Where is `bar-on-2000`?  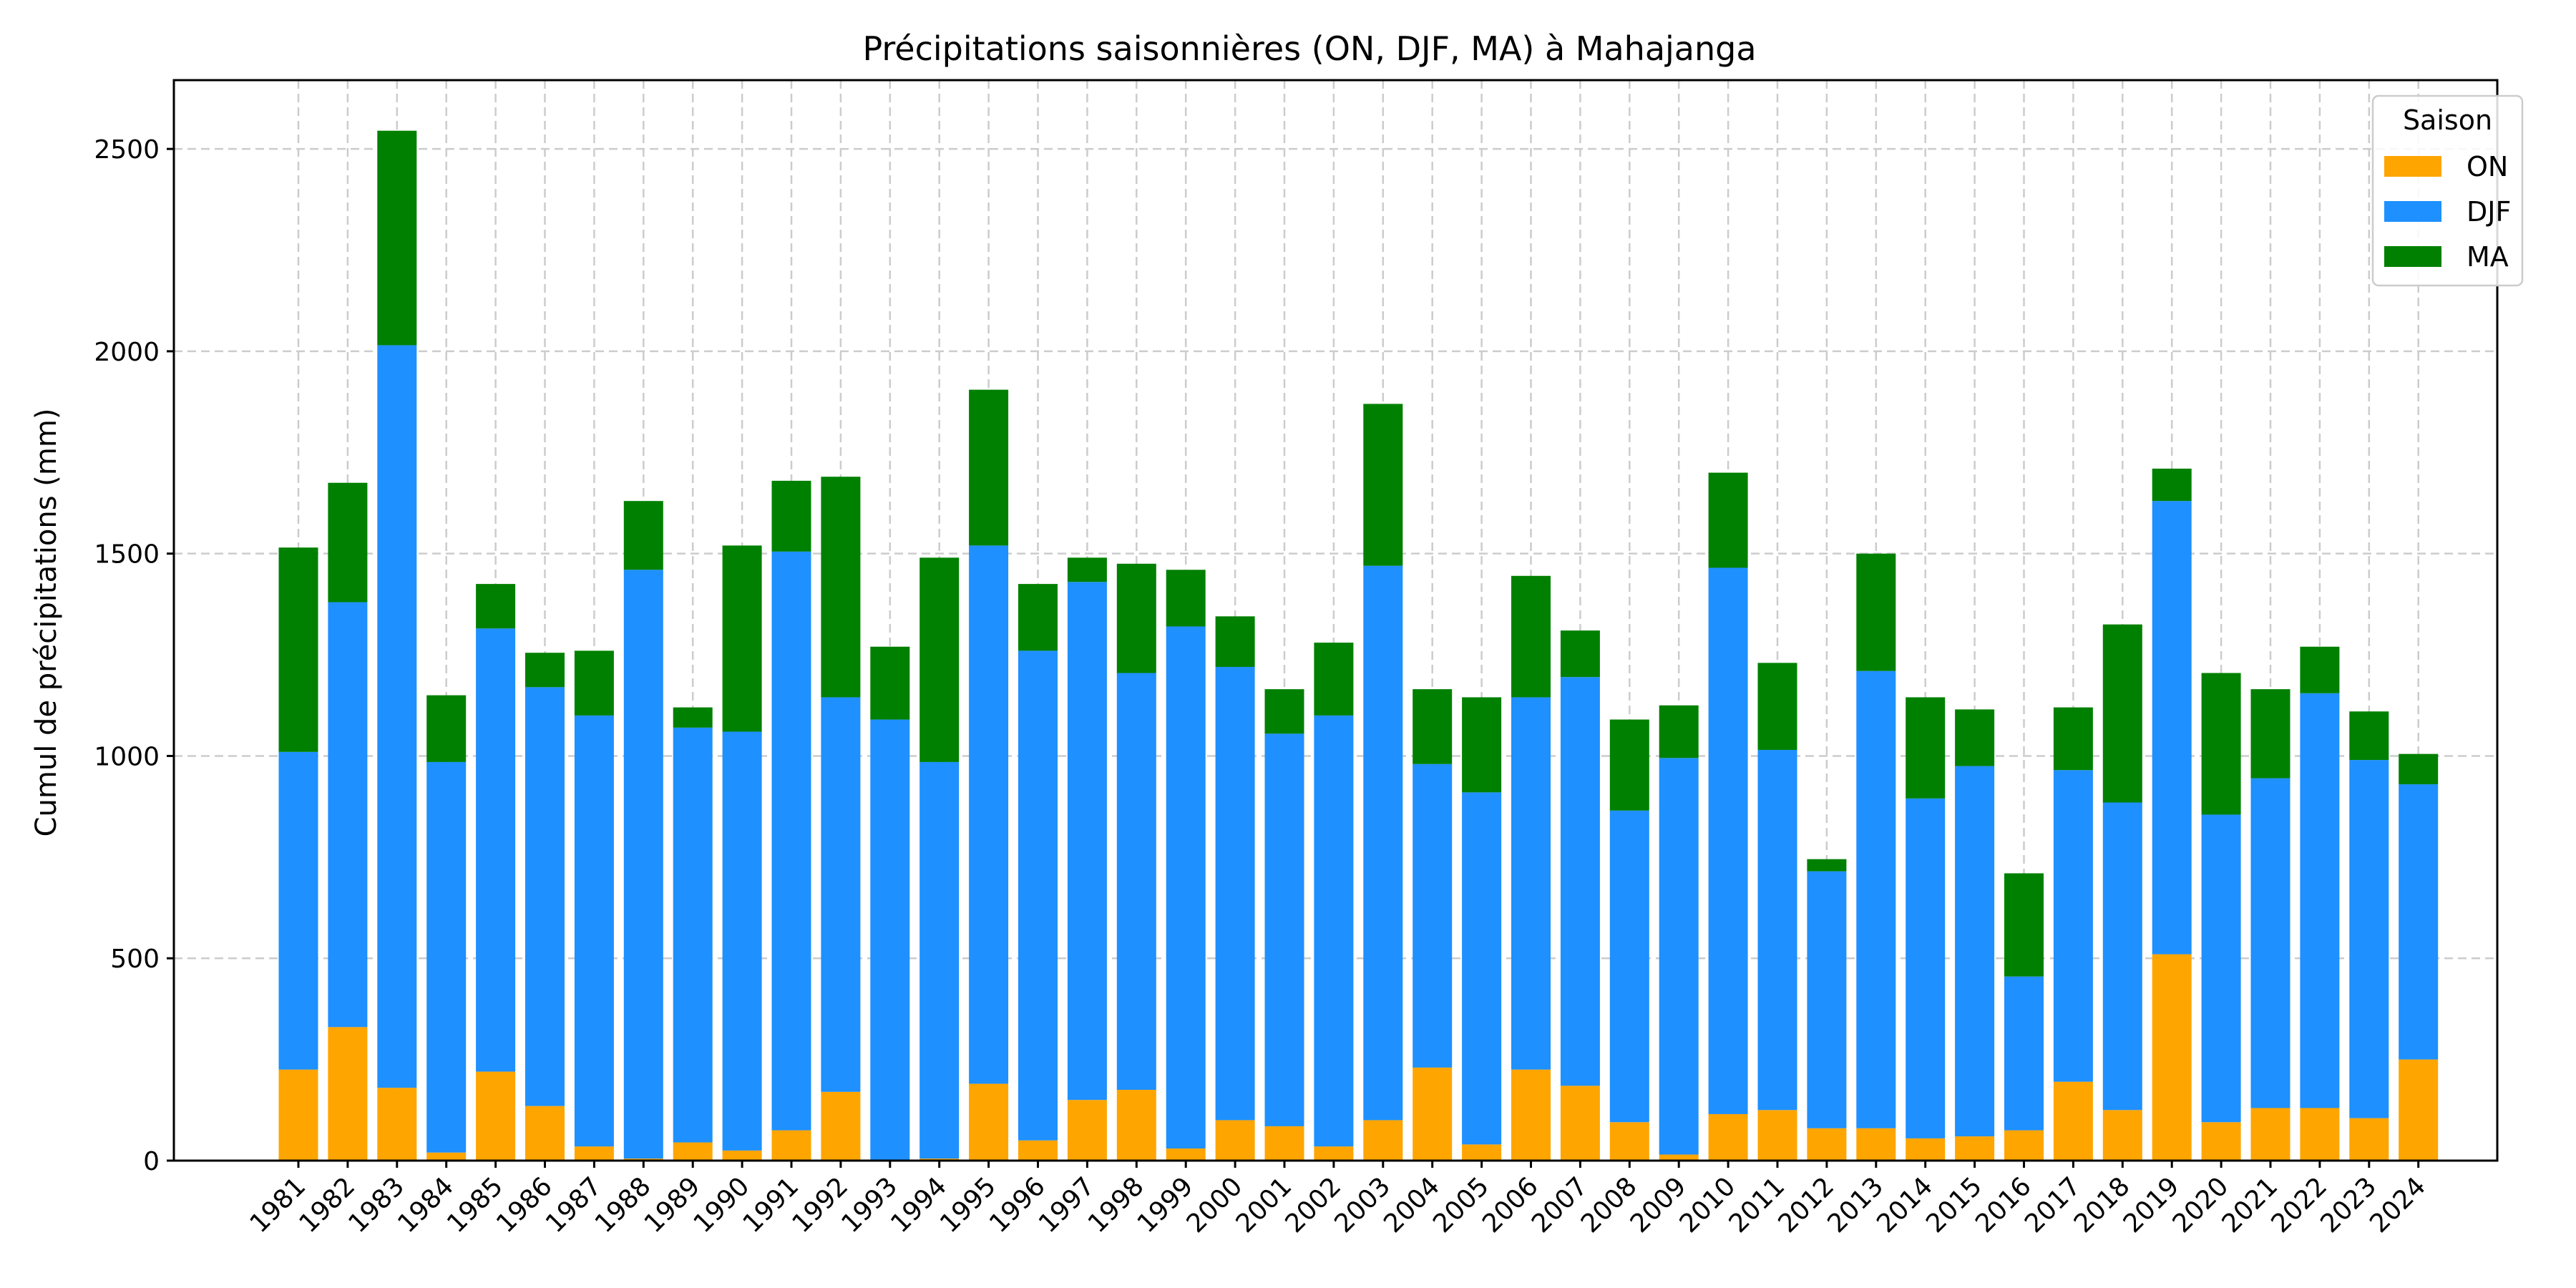
bar-on-2000 is located at coordinates (1235, 1140).